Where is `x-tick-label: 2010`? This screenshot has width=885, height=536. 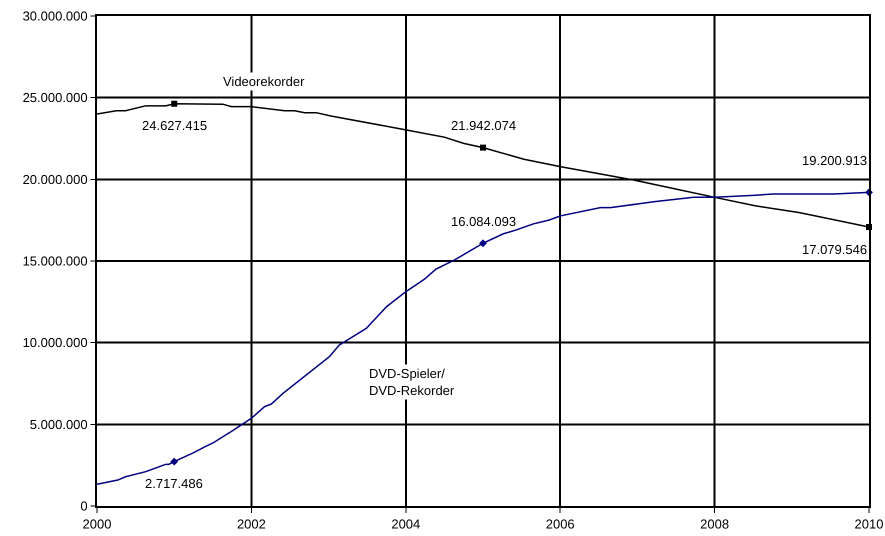 x-tick-label: 2010 is located at coordinates (869, 524).